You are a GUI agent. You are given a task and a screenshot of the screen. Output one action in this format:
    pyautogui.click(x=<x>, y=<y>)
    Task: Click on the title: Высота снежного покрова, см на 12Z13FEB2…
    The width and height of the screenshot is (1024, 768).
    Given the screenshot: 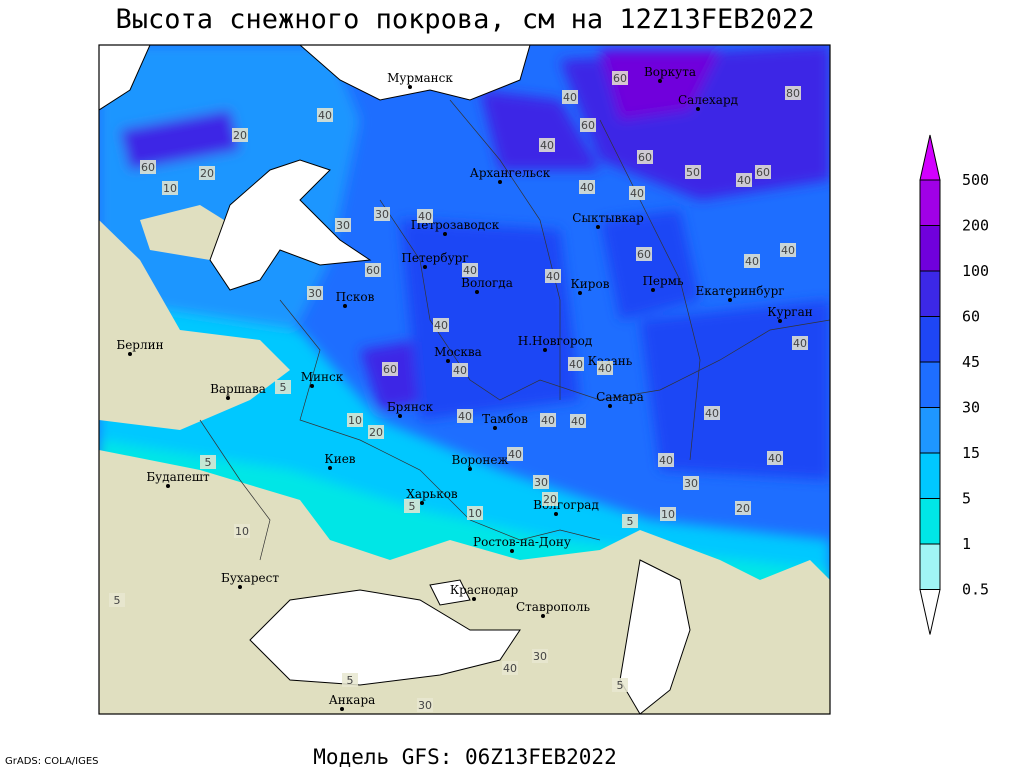 What is the action you would take?
    pyautogui.click(x=465, y=19)
    